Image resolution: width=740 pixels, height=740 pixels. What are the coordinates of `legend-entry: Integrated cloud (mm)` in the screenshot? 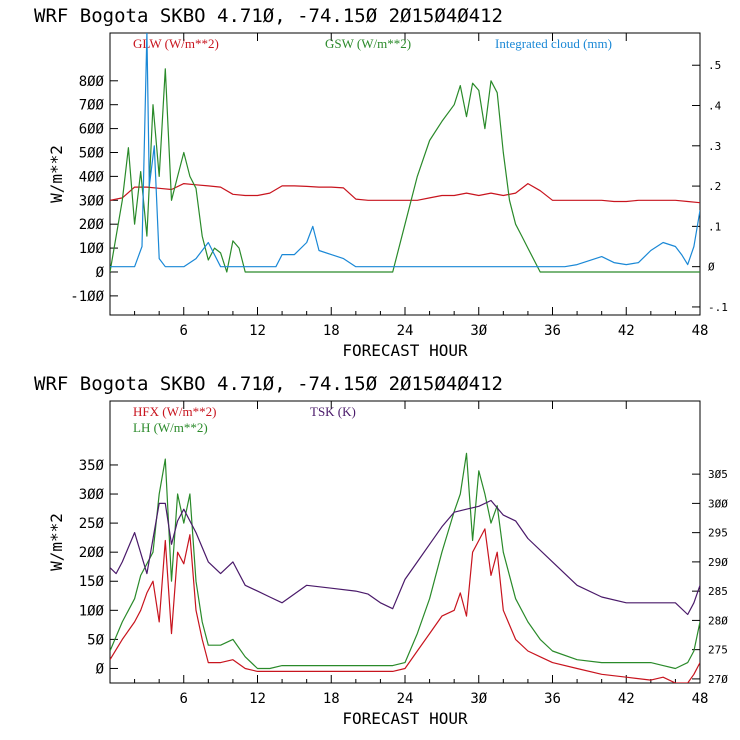 It's located at (553, 43).